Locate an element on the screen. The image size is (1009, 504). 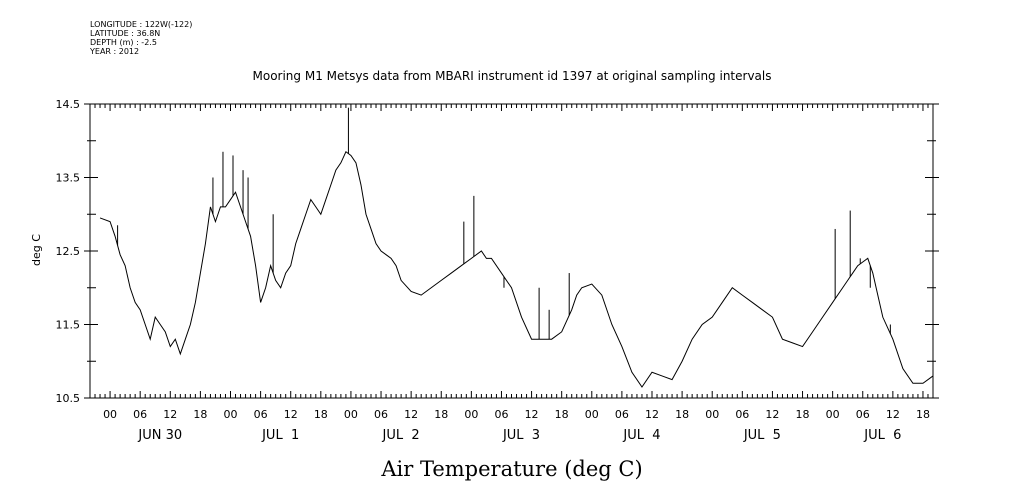
depth-text: DEPTH (m) : -2.5 is located at coordinates (123, 42).